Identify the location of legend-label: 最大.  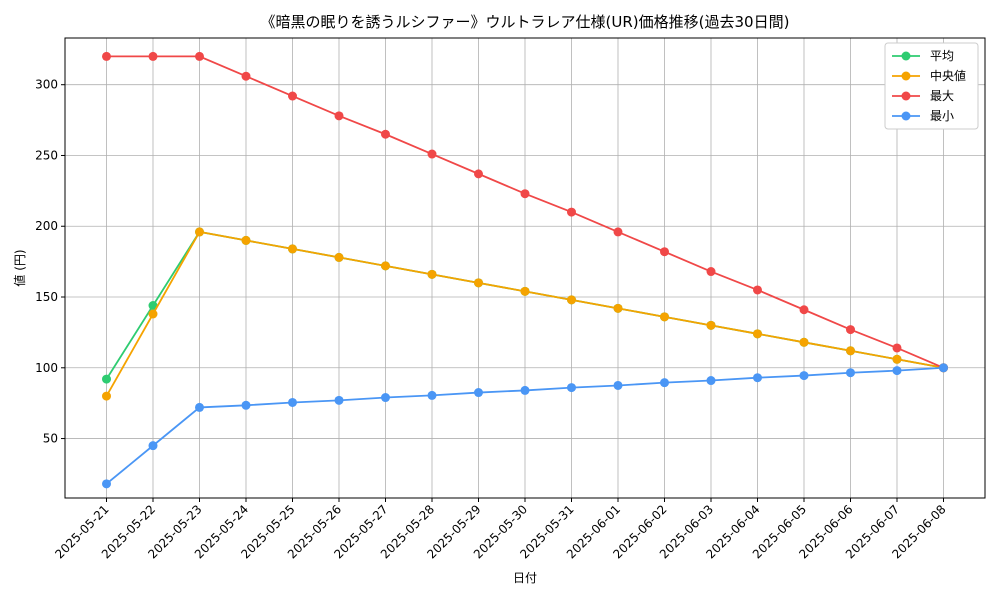
(942, 96).